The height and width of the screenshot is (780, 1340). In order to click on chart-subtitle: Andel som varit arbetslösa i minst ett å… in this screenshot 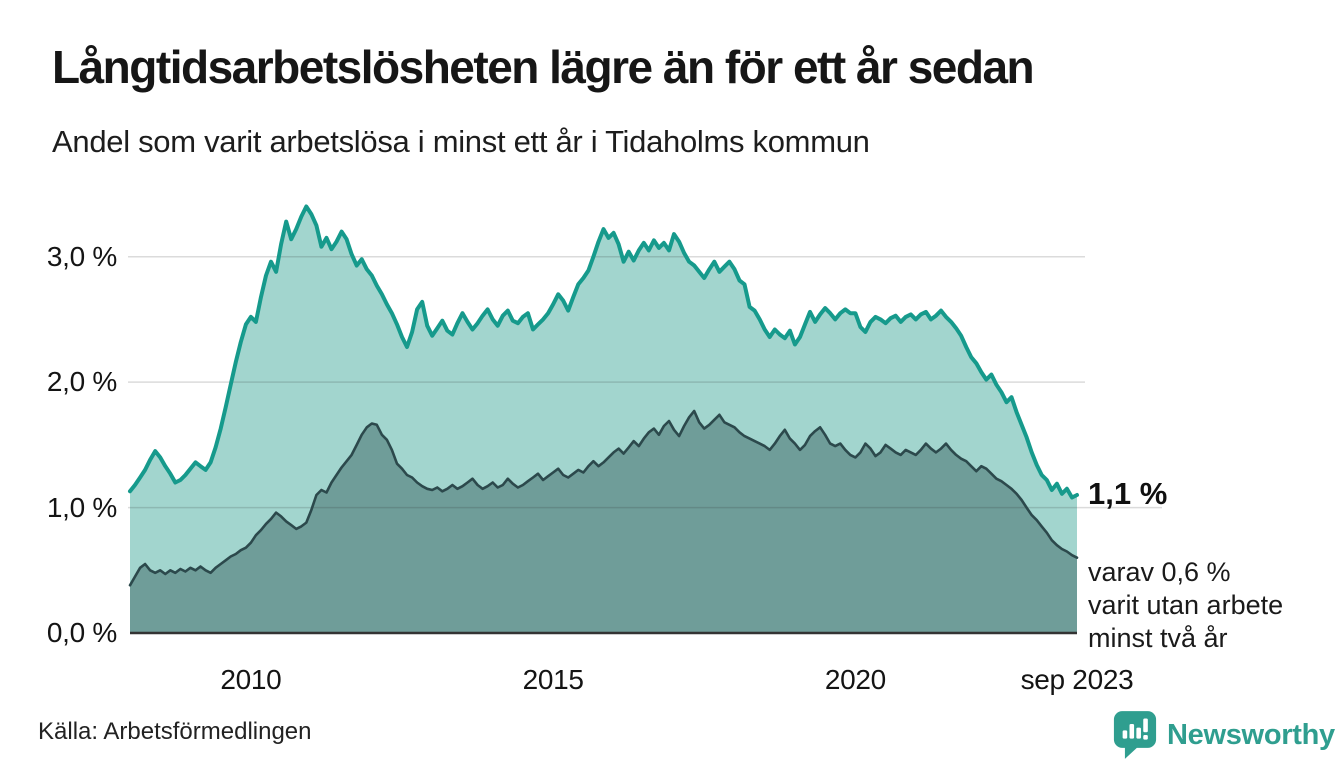, I will do `click(461, 141)`.